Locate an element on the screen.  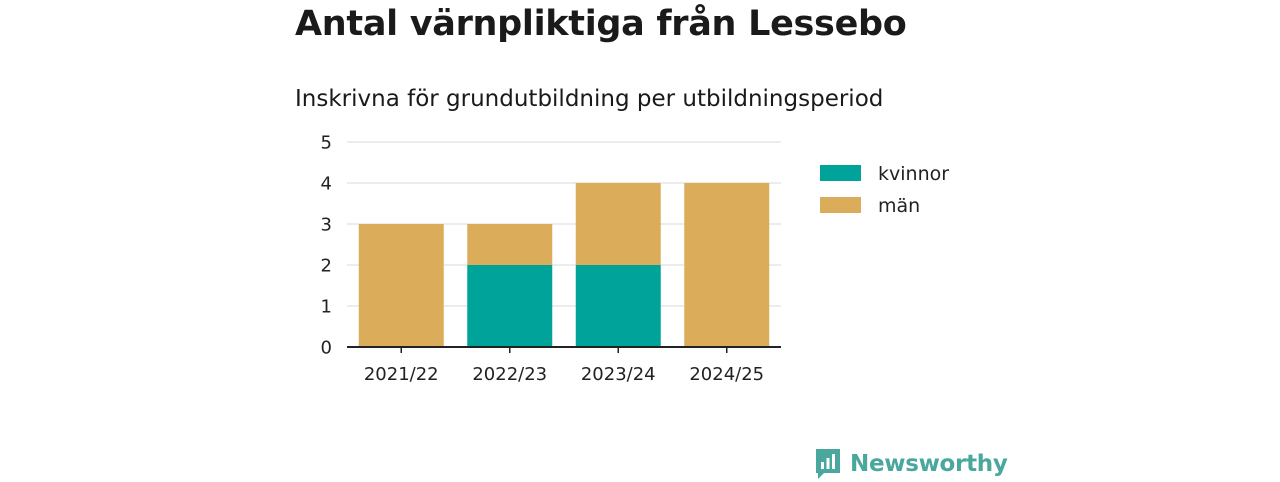
x-tick-label: 2023/24 is located at coordinates (618, 374).